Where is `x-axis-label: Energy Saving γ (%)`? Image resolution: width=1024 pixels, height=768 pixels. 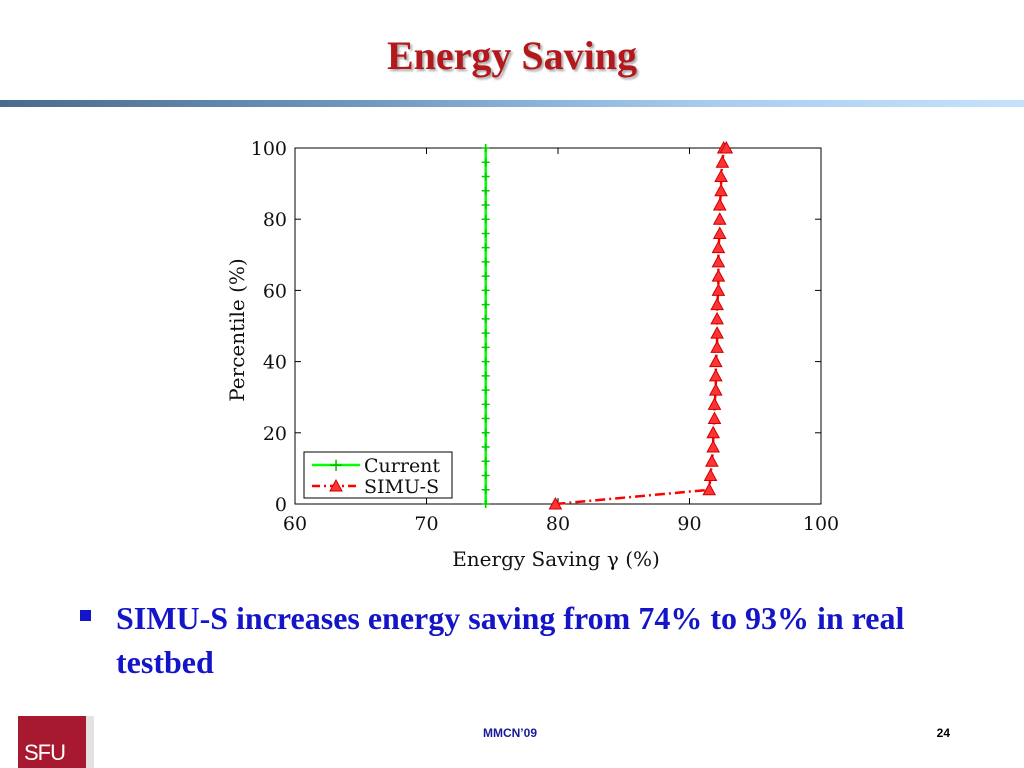 x-axis-label: Energy Saving γ (%) is located at coordinates (556, 559).